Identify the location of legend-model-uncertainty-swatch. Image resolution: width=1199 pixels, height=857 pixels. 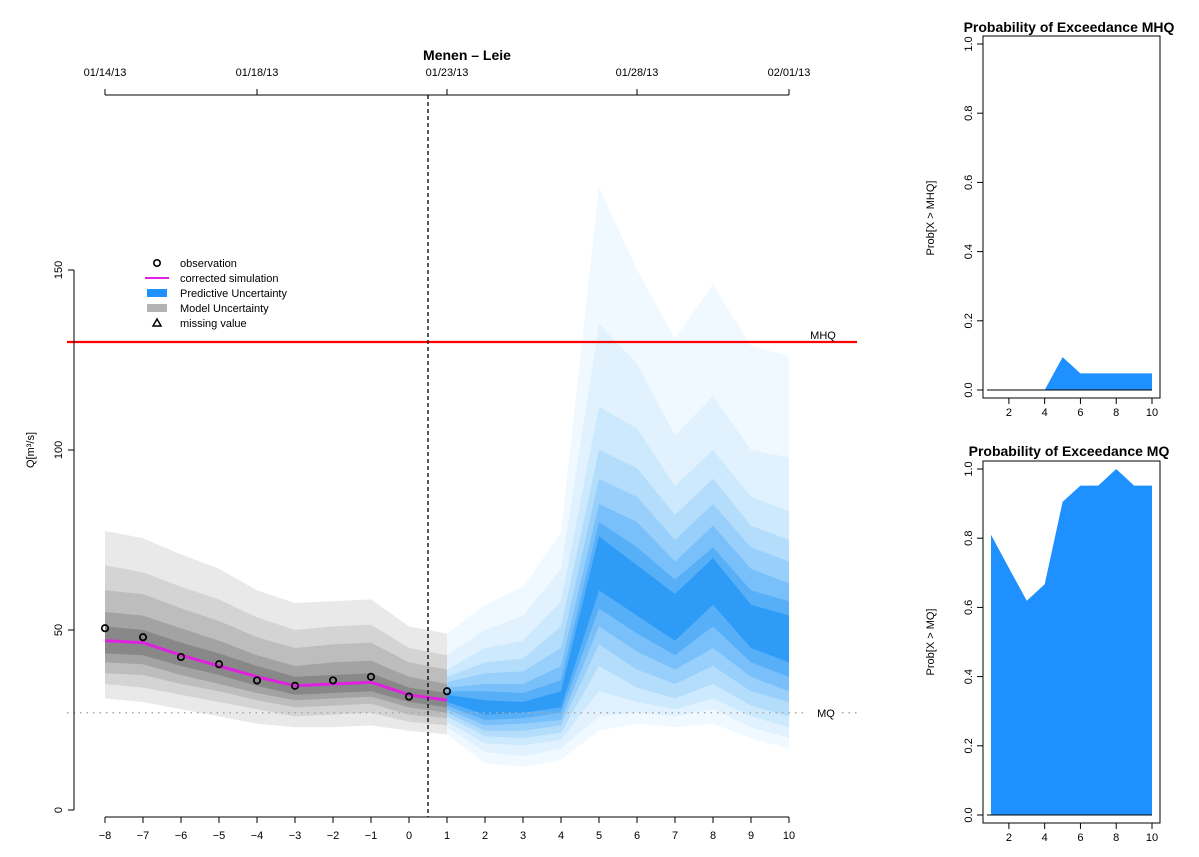
(157, 308).